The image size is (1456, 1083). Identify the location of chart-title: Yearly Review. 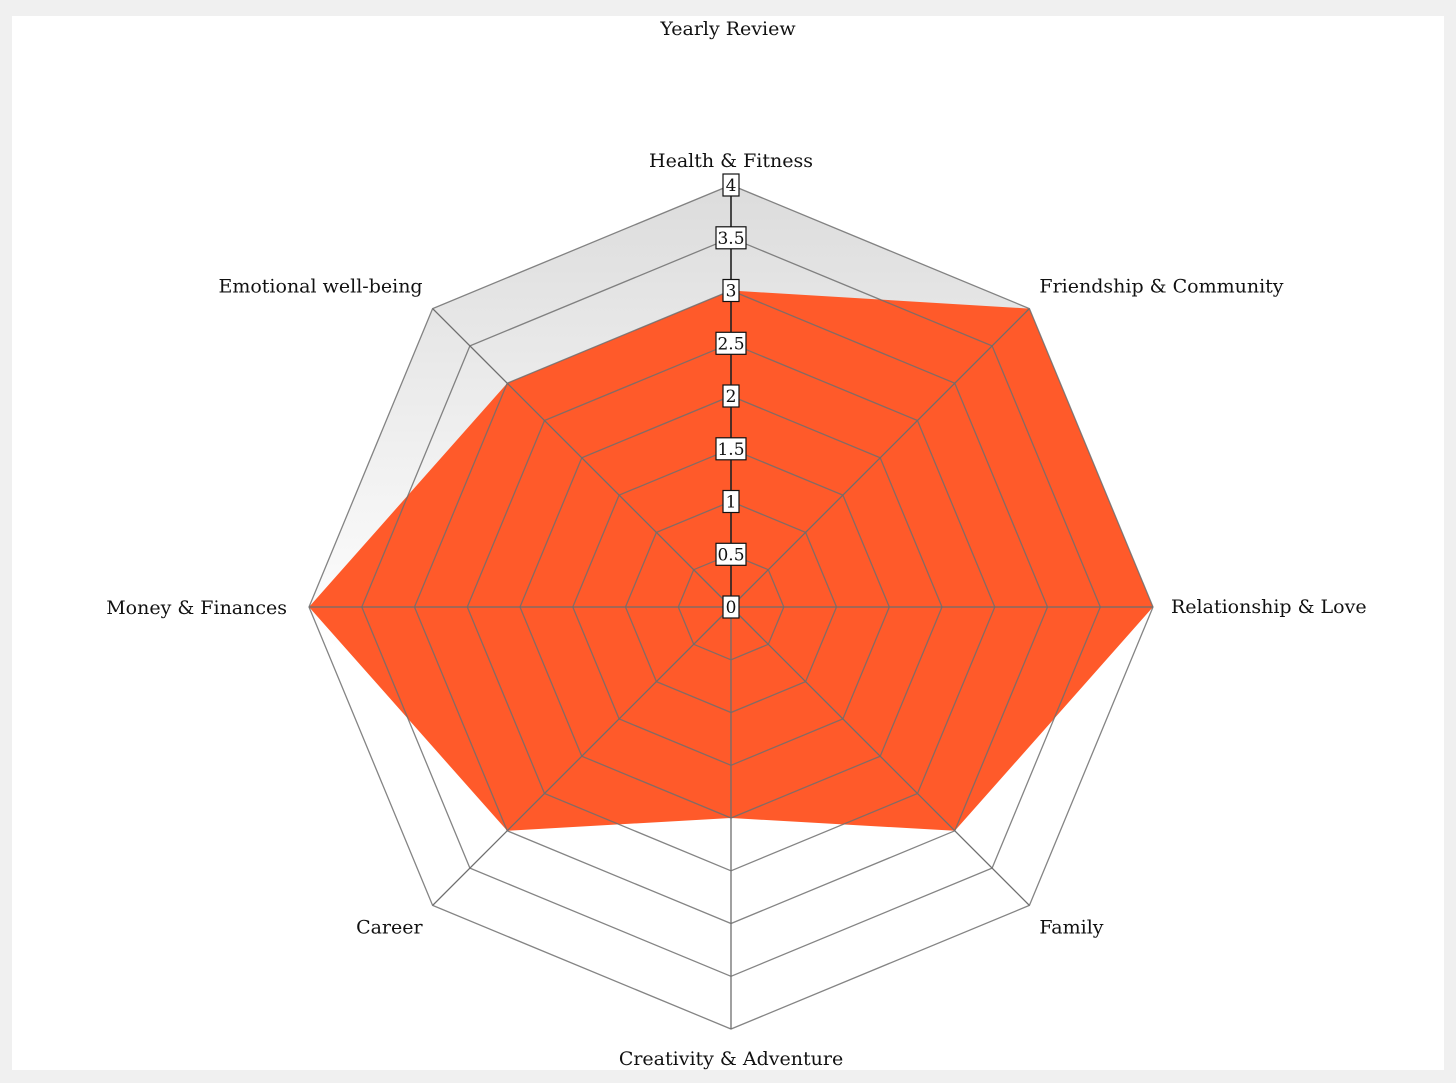
(728, 29).